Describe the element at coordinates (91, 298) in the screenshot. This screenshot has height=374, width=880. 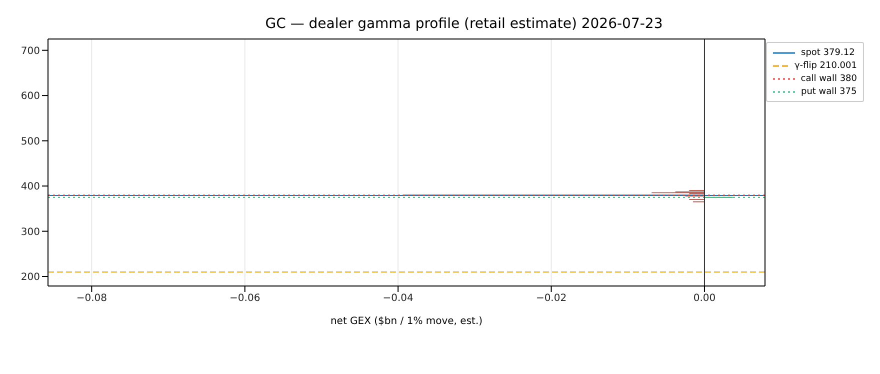
I see `x-tick-label: −0.08` at that location.